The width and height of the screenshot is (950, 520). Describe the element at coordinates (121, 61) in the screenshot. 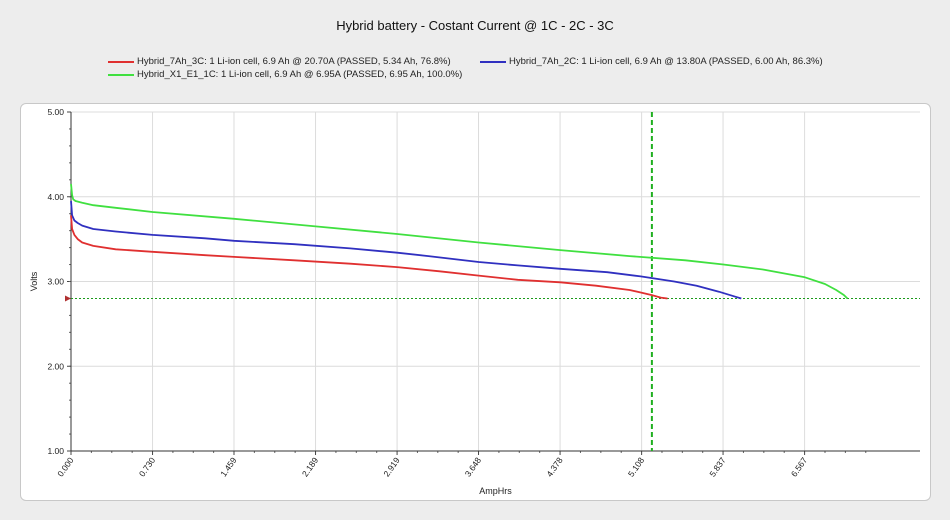

I see `legend-swatch-3c` at that location.